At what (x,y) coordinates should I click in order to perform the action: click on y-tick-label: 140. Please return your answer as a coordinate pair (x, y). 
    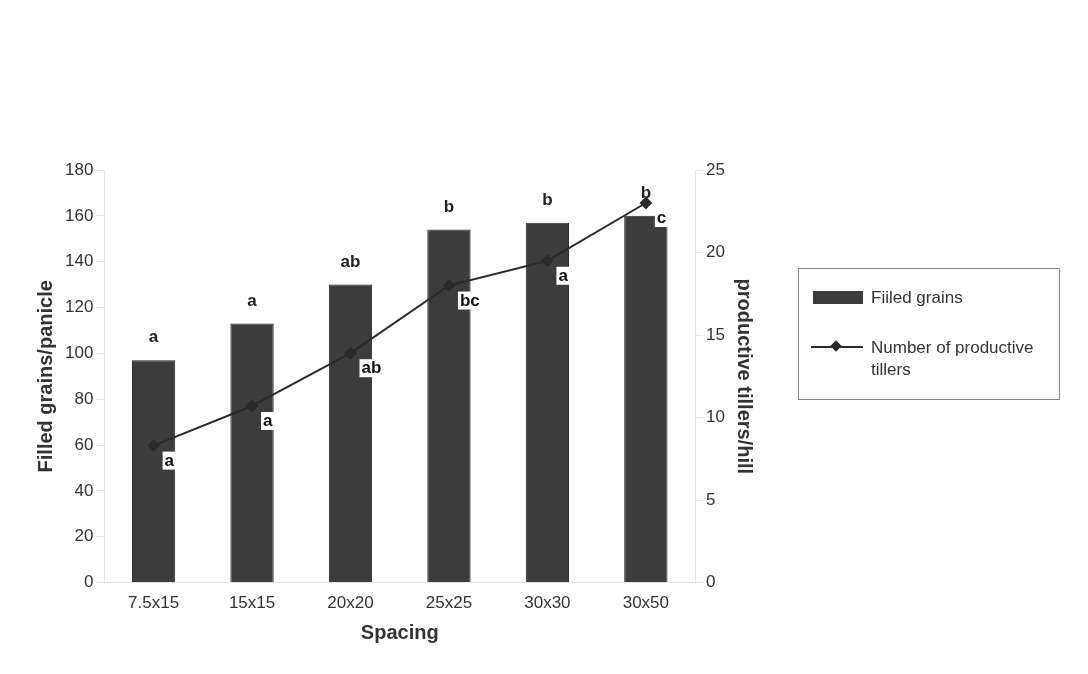
    Looking at the image, I should click on (79, 261).